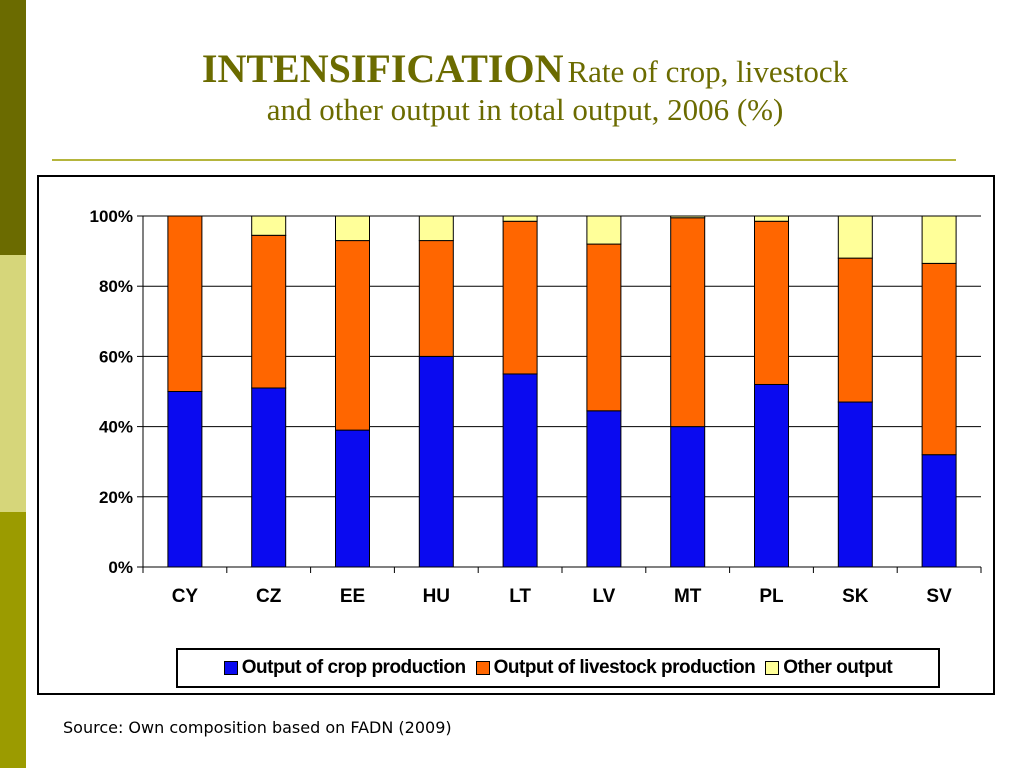  I want to click on legend-label-other: Other output, so click(838, 667).